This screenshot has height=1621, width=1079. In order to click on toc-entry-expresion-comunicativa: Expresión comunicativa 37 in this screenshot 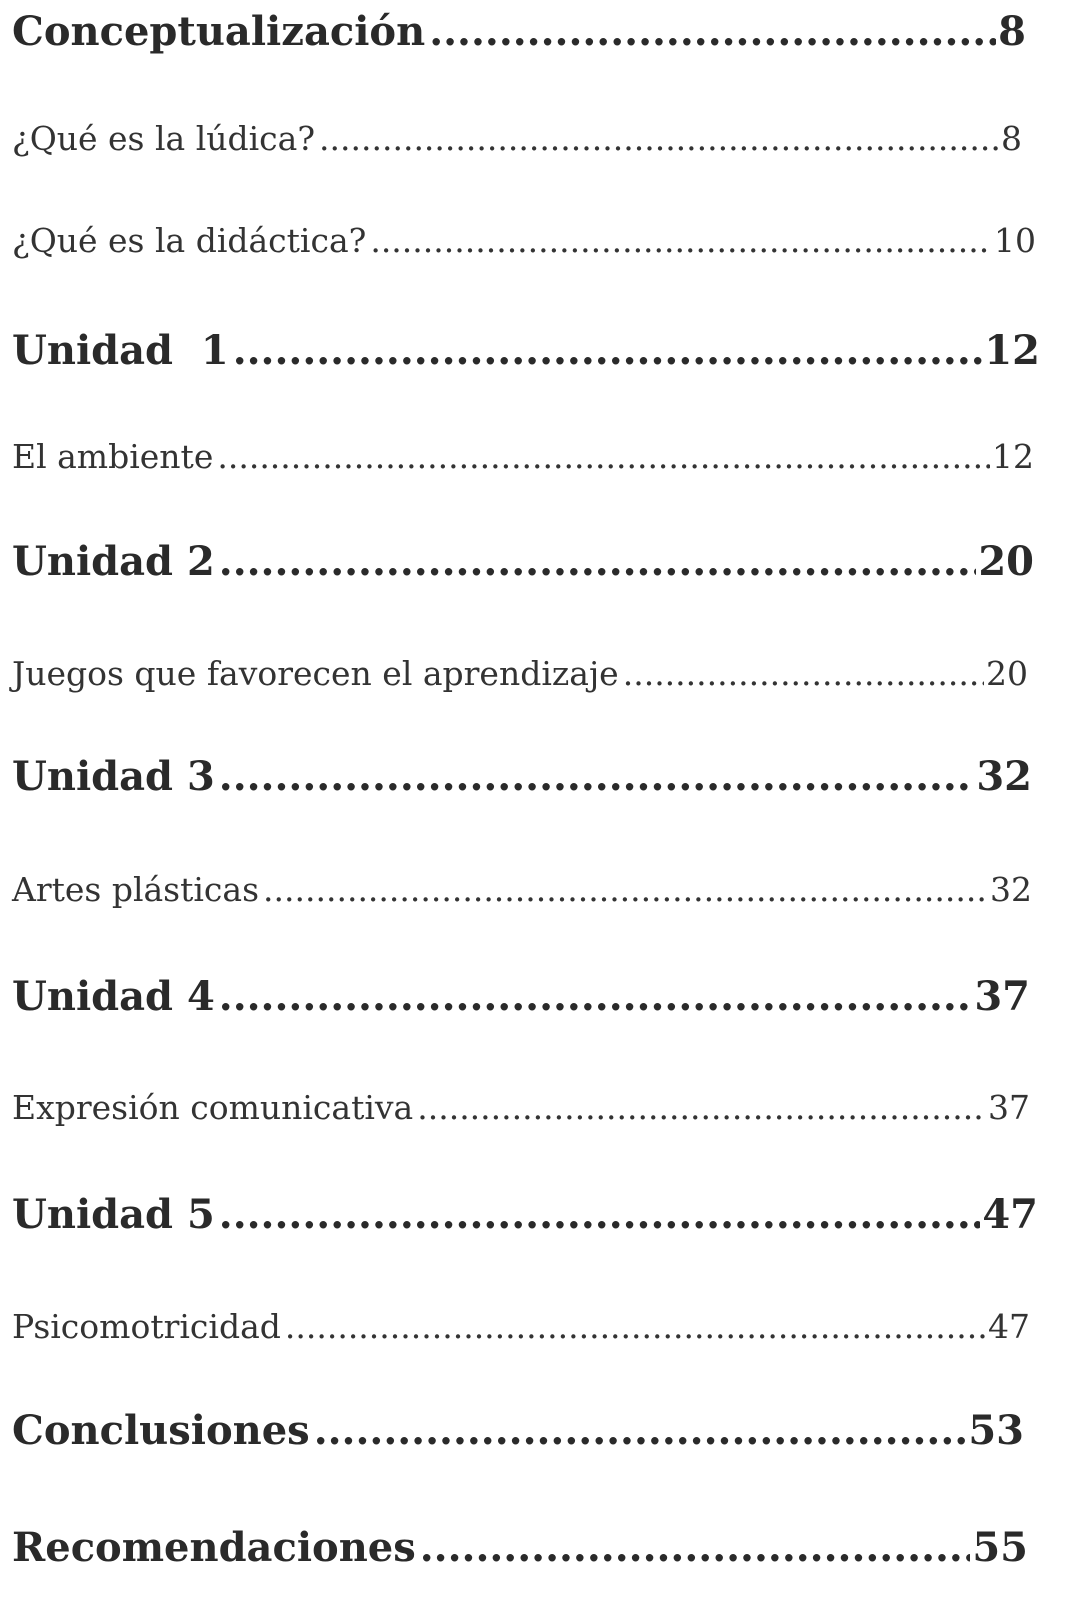, I will do `click(521, 1107)`.